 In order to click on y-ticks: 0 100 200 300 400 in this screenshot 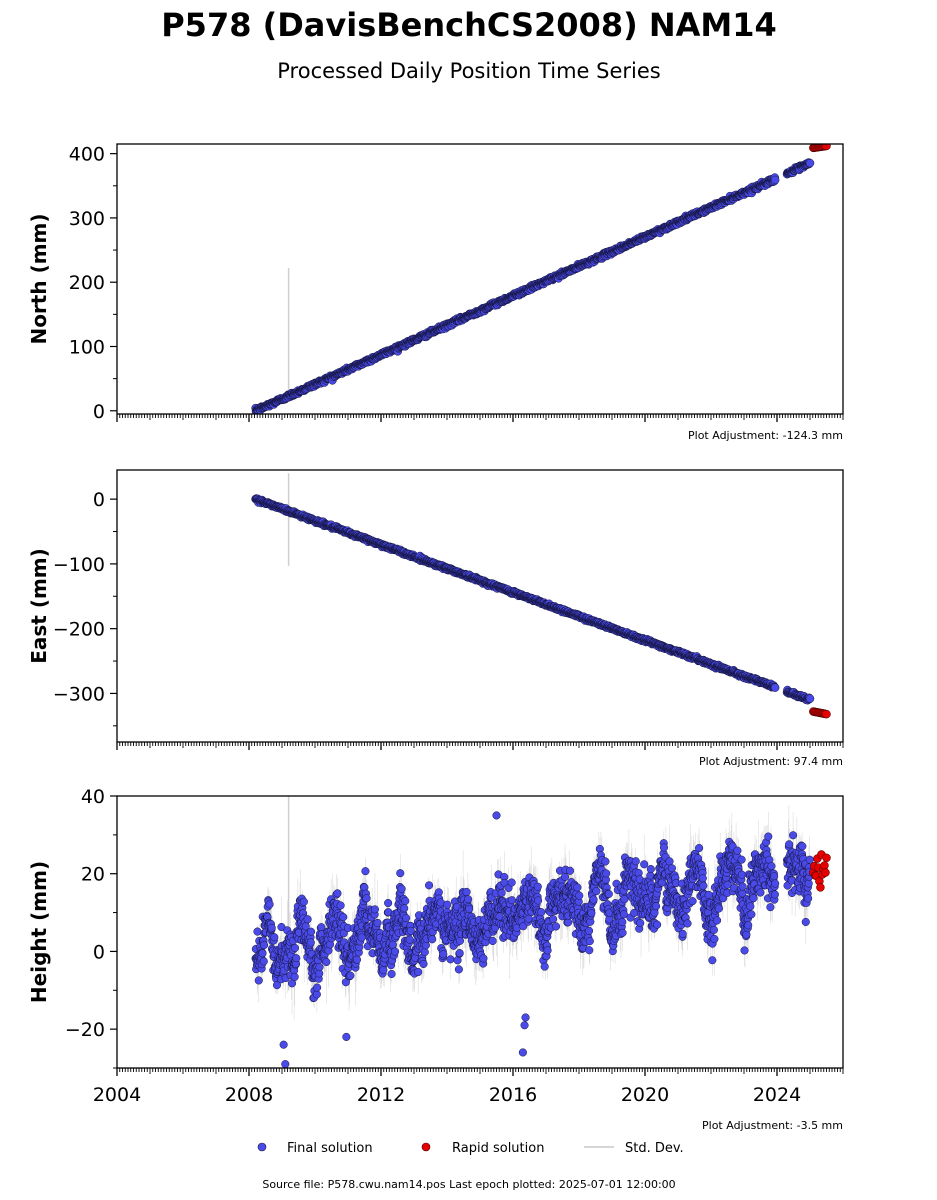, I will do `click(93, 283)`.